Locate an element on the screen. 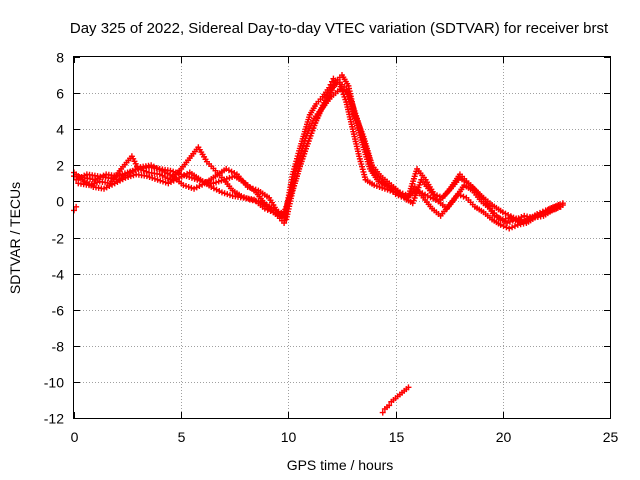  y-tick-label: 8 is located at coordinates (60, 58).